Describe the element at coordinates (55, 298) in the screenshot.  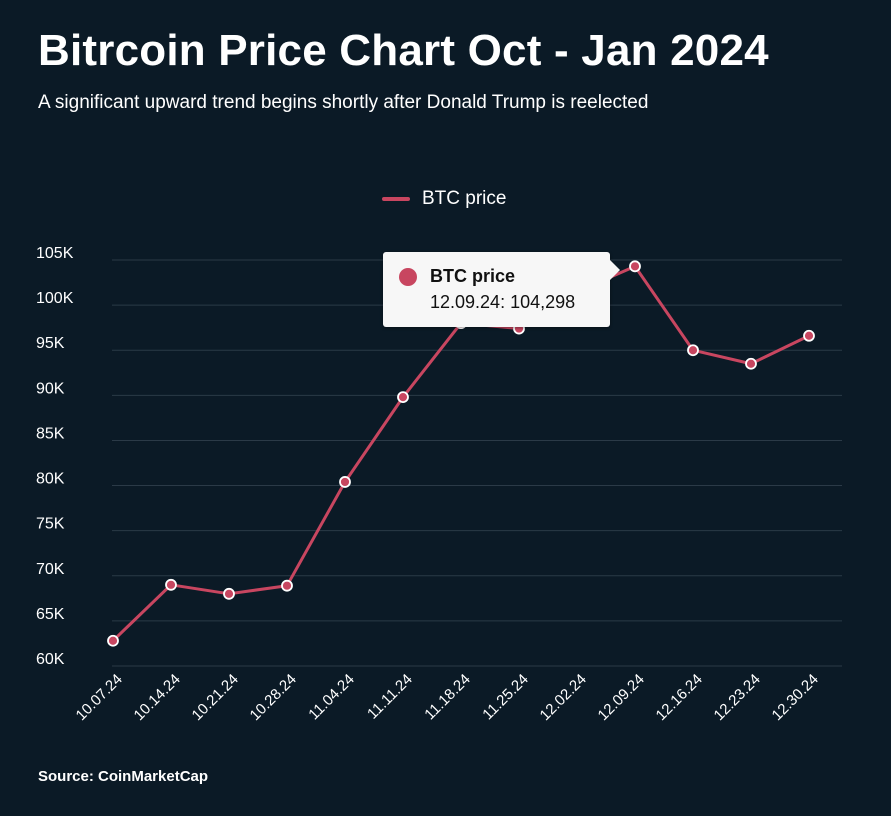
I see `y-tick-label: 100K` at that location.